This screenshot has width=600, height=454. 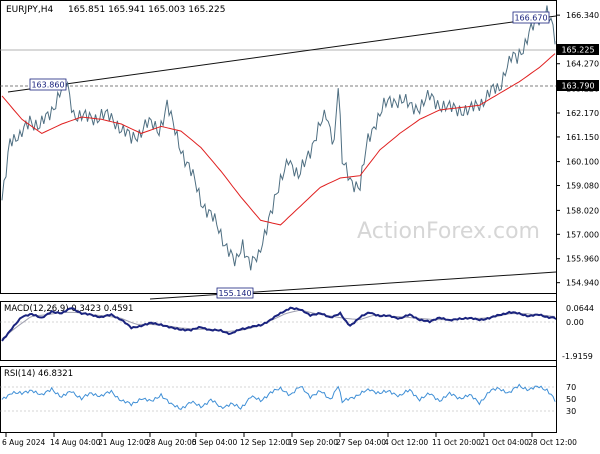 I want to click on rsi-tick-50: 50, so click(x=571, y=399).